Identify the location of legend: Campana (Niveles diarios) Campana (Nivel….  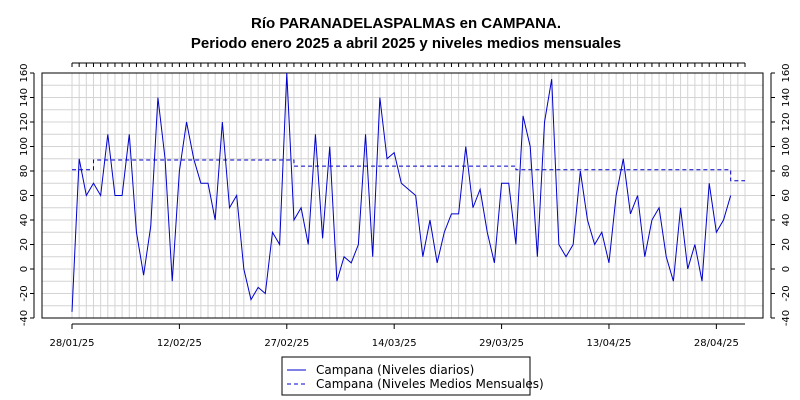
(412, 376).